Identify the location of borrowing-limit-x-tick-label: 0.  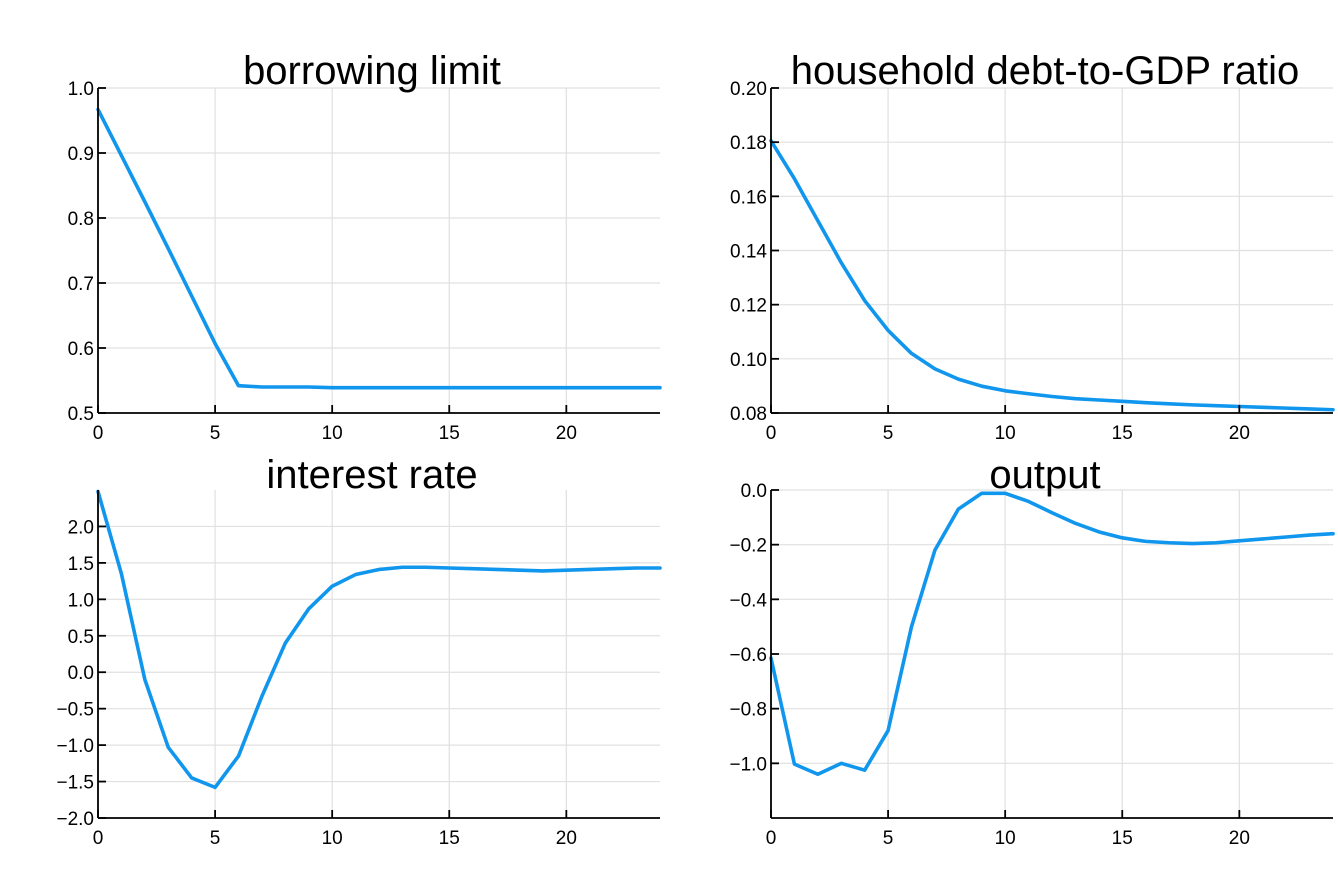
(98, 433).